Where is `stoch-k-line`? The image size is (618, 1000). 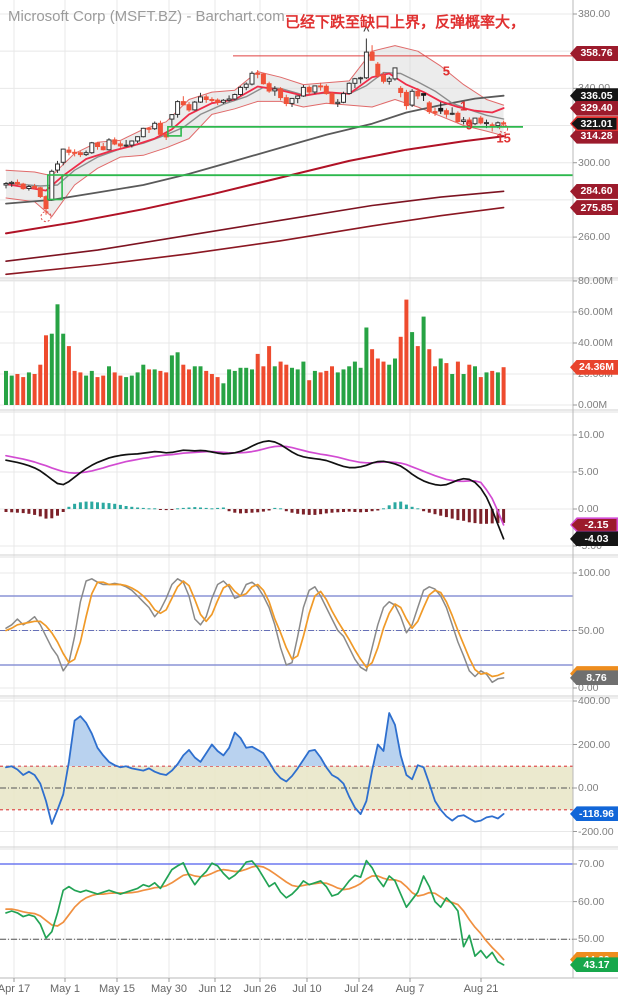
stoch-k-line is located at coordinates (255, 631).